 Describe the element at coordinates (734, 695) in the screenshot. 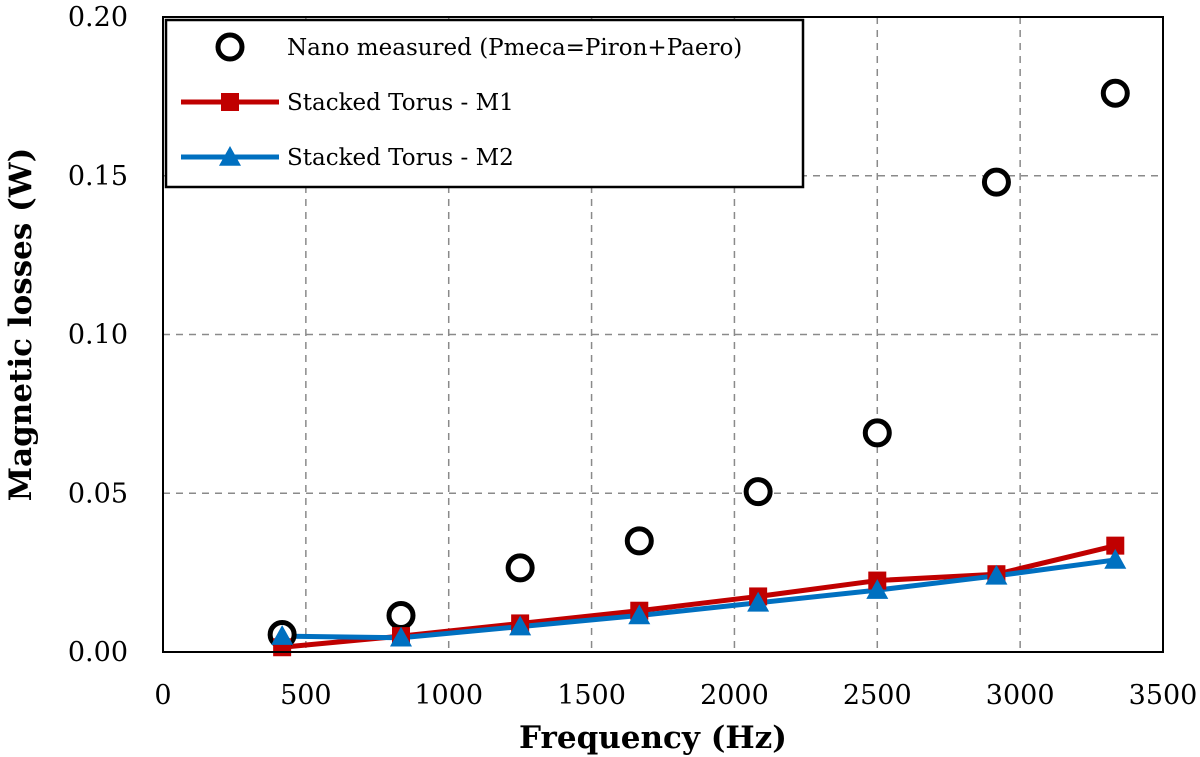

I see `x-tick-label: 2000` at that location.